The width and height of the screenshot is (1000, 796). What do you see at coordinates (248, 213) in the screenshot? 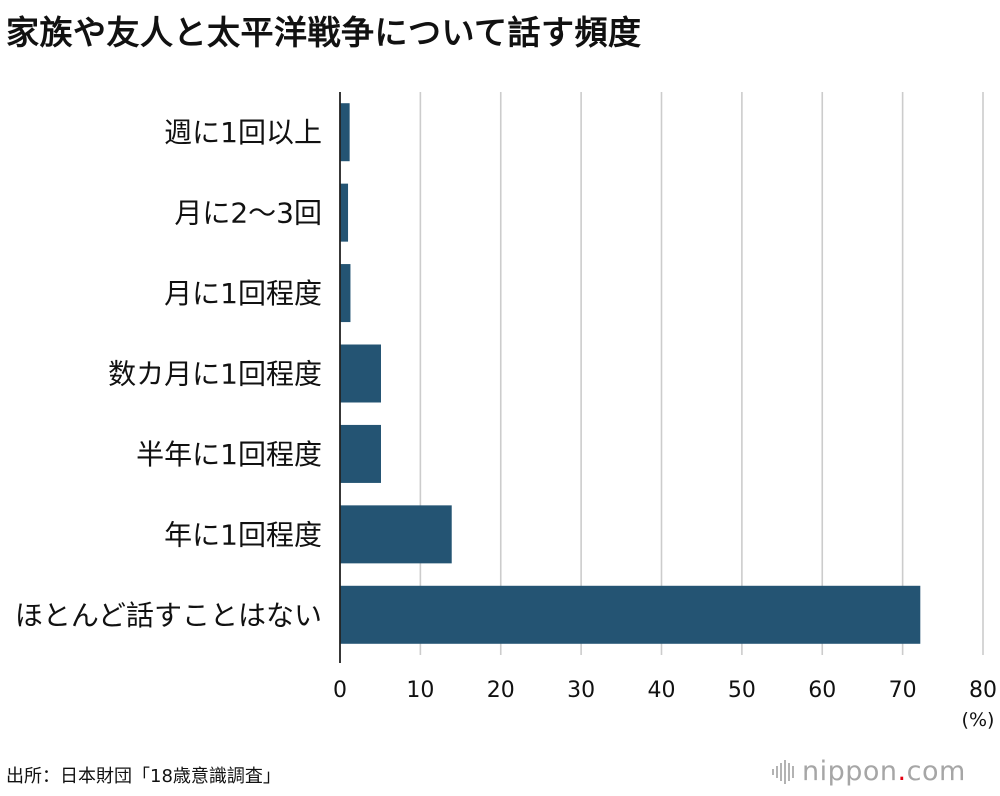
I see `category-label-1: 月に2〜3回` at bounding box center [248, 213].